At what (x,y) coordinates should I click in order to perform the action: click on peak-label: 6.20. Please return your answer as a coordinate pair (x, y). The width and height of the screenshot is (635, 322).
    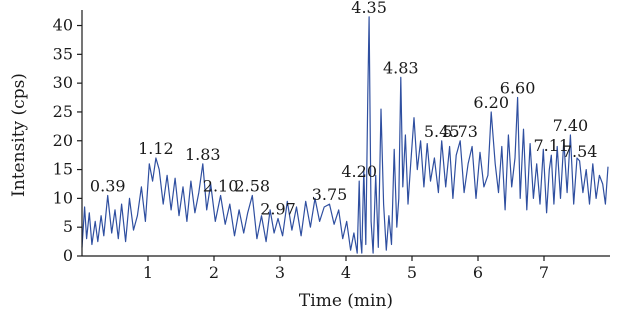
    Looking at the image, I should click on (491, 102).